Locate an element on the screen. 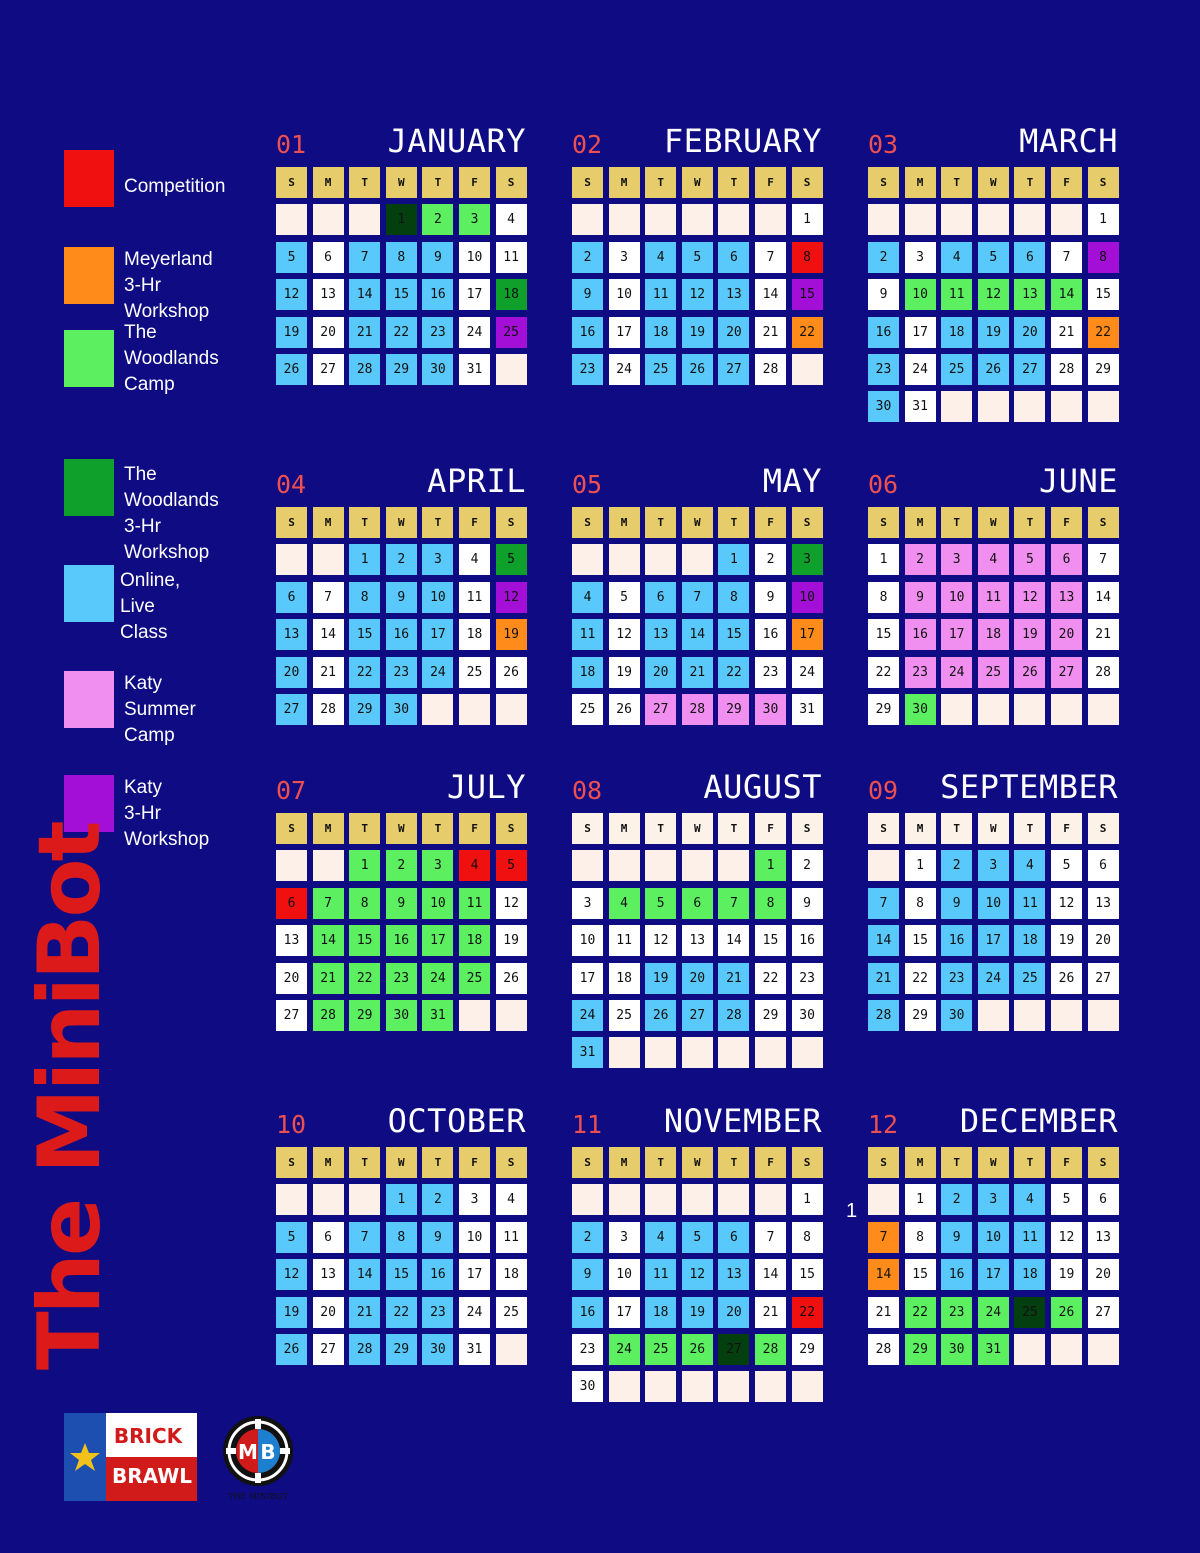 The image size is (1200, 1553). day-cell: 31 is located at coordinates (920, 407).